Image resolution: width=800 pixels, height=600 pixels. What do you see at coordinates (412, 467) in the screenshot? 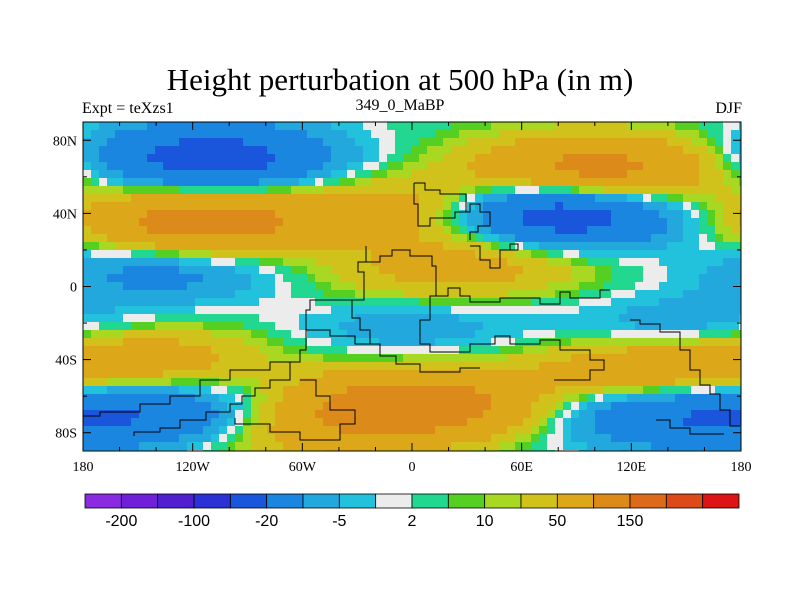
I see `lon-label: 0` at bounding box center [412, 467].